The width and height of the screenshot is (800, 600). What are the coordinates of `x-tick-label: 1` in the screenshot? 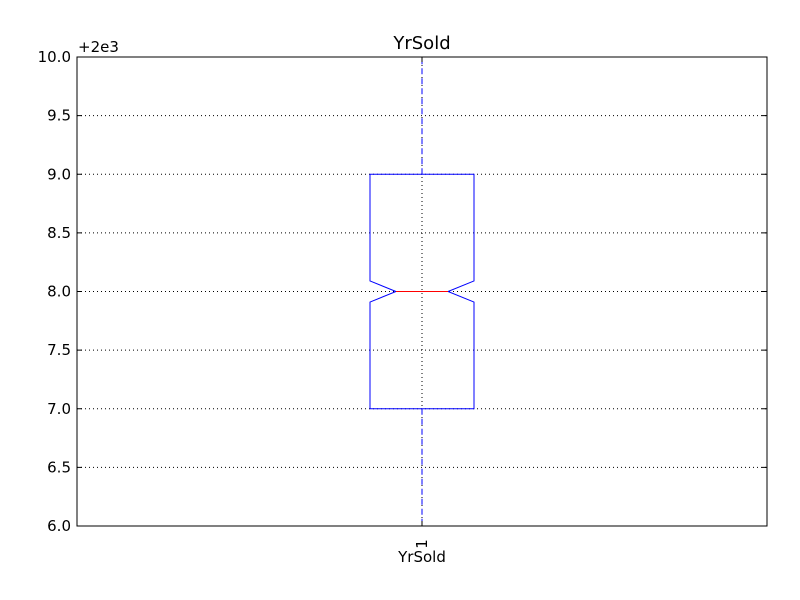 It's located at (422, 544).